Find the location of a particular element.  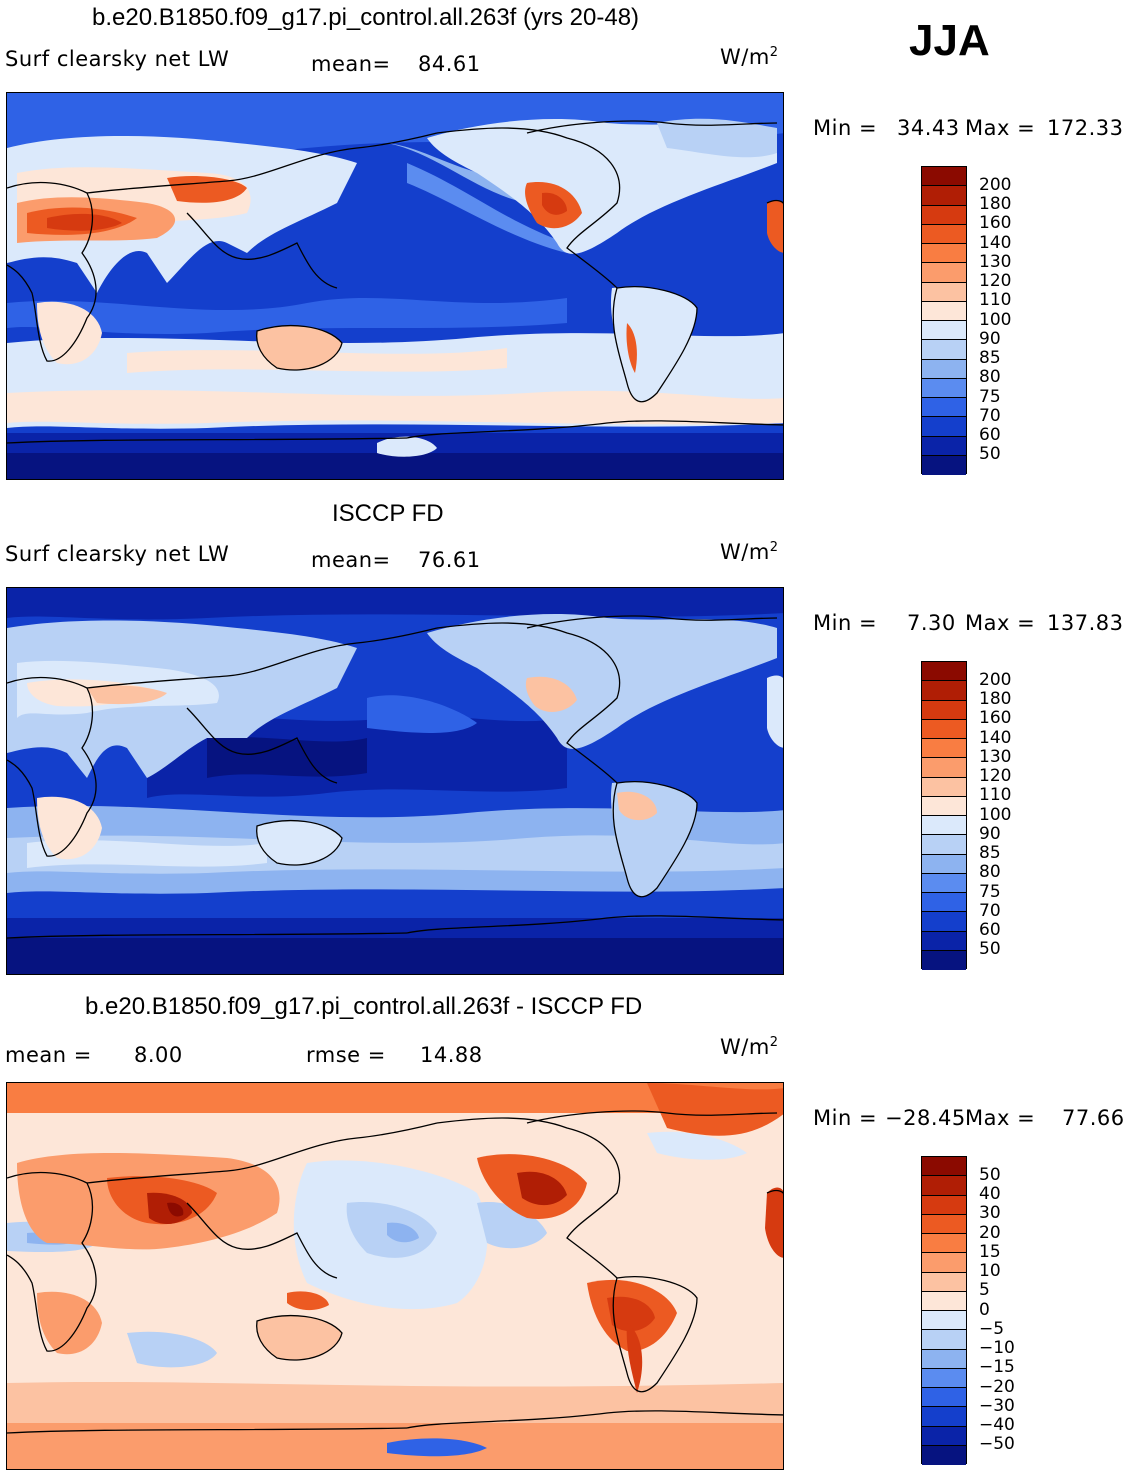

panel2-colorbar is located at coordinates (944, 815).